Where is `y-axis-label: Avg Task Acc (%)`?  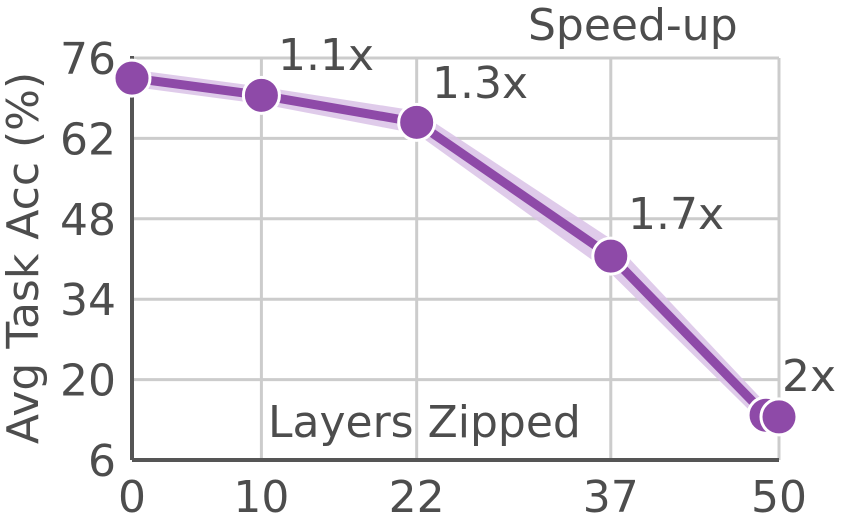
y-axis-label: Avg Task Acc (%) is located at coordinates (24, 258).